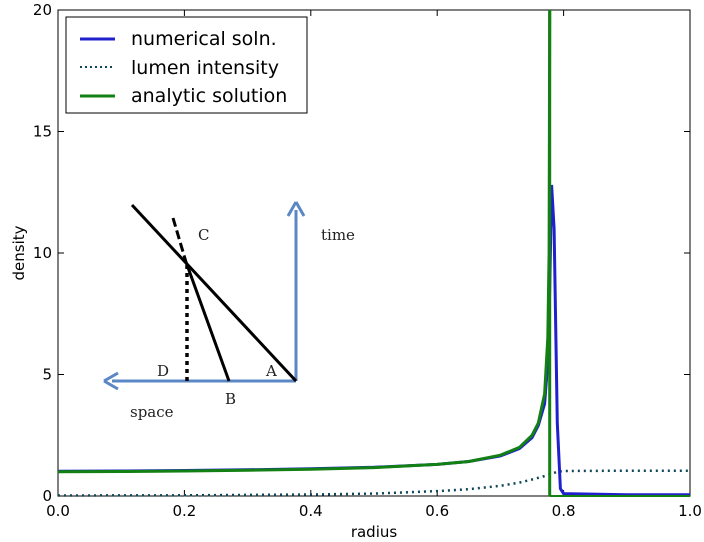 Image resolution: width=704 pixels, height=542 pixels. Describe the element at coordinates (374, 532) in the screenshot. I see `x-axis-label: radius` at that location.